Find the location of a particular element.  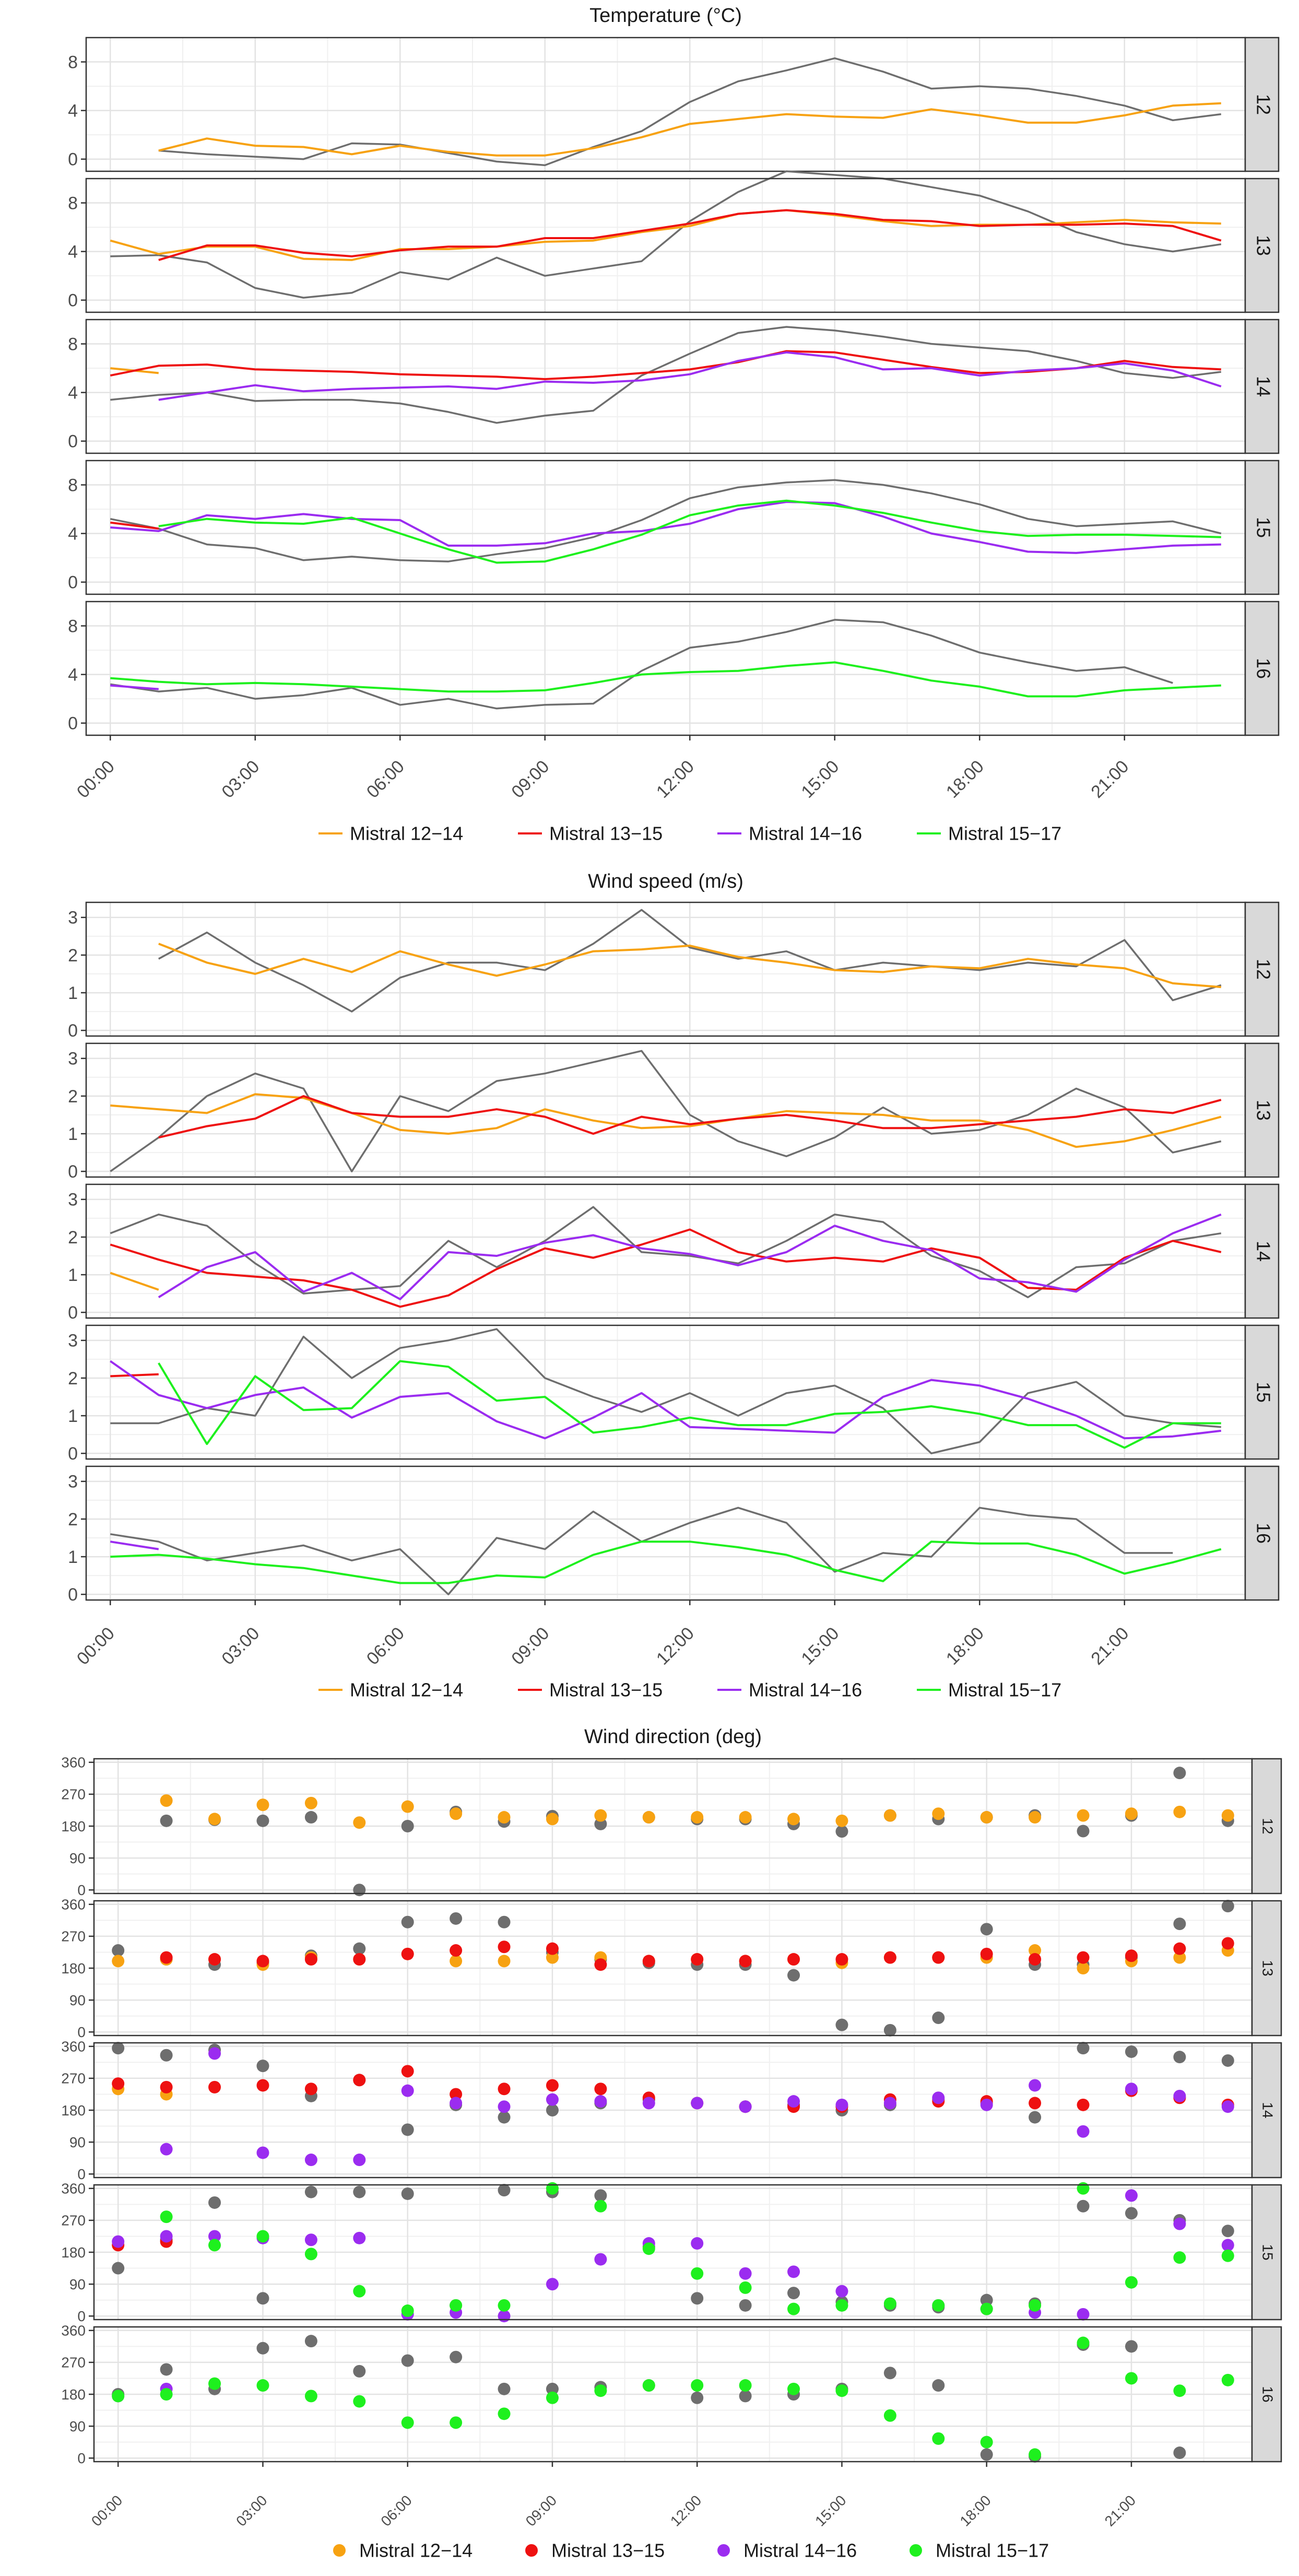

y-tick-label: 4 is located at coordinates (73, 393).